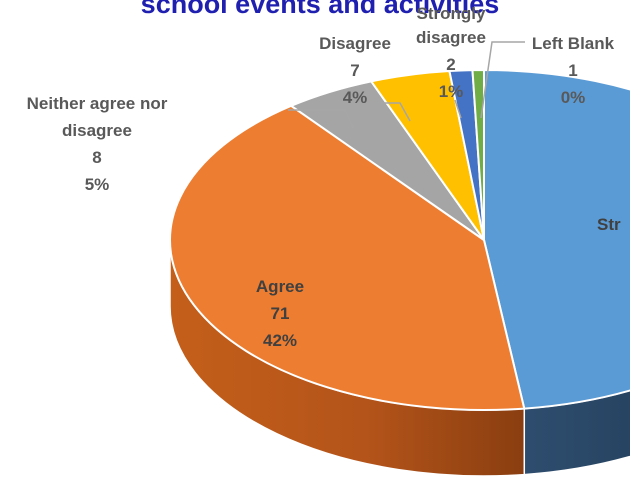 This screenshot has height=482, width=630. What do you see at coordinates (355, 97) in the screenshot?
I see `label-disagree-percent: 4%` at bounding box center [355, 97].